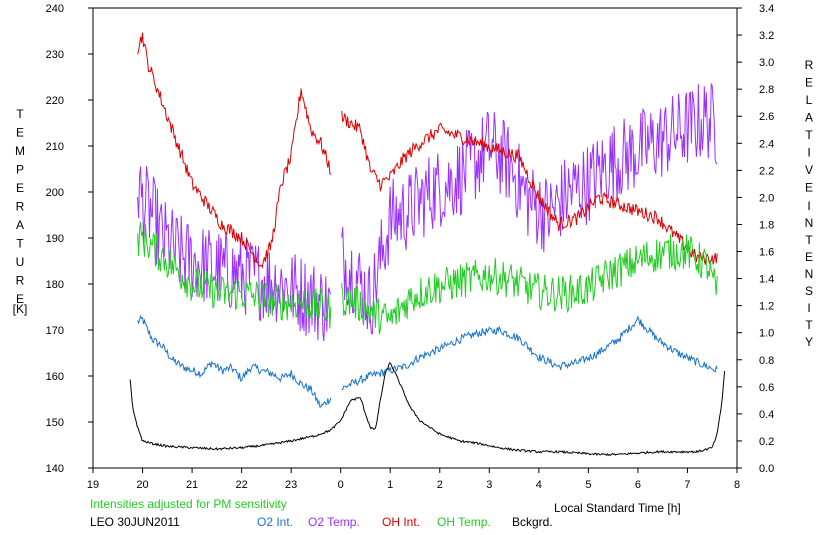 The image size is (828, 535). I want to click on x-tick-label: 3, so click(489, 485).